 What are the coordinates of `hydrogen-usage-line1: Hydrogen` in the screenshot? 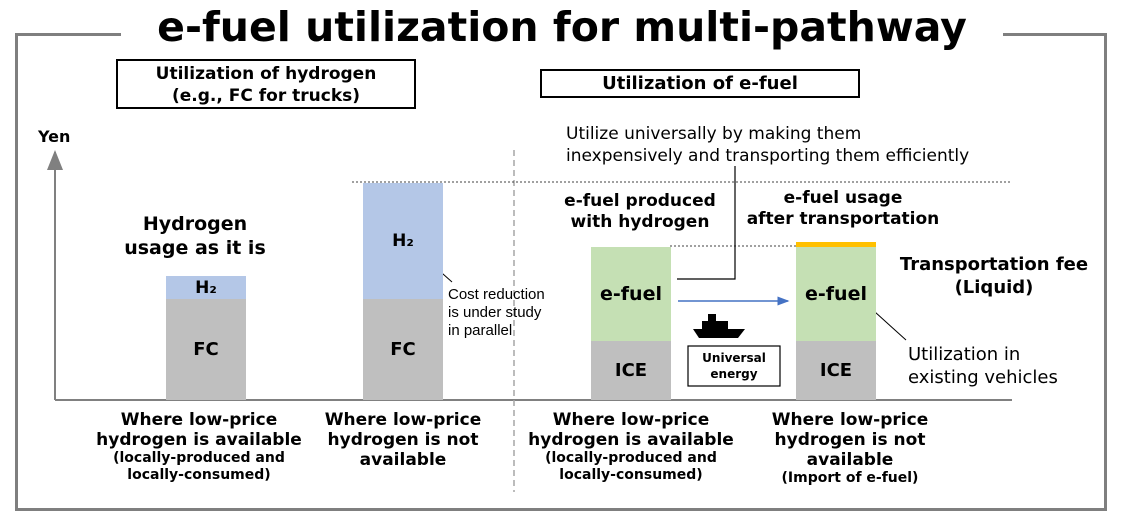 It's located at (195, 224).